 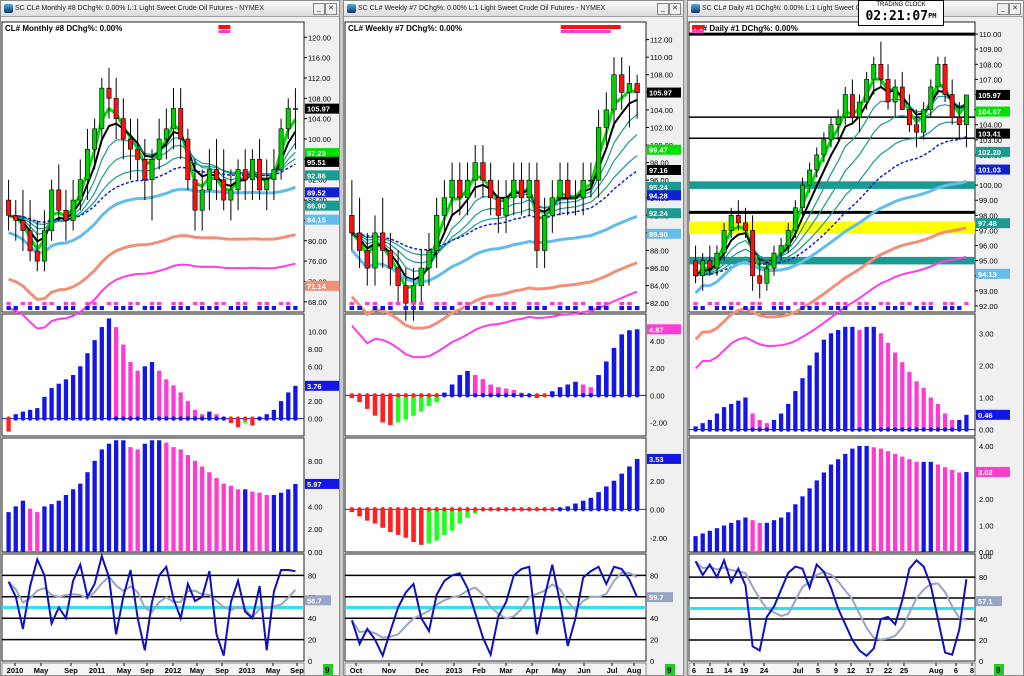 What do you see at coordinates (698, 31) in the screenshot?
I see `top-signal-marker` at bounding box center [698, 31].